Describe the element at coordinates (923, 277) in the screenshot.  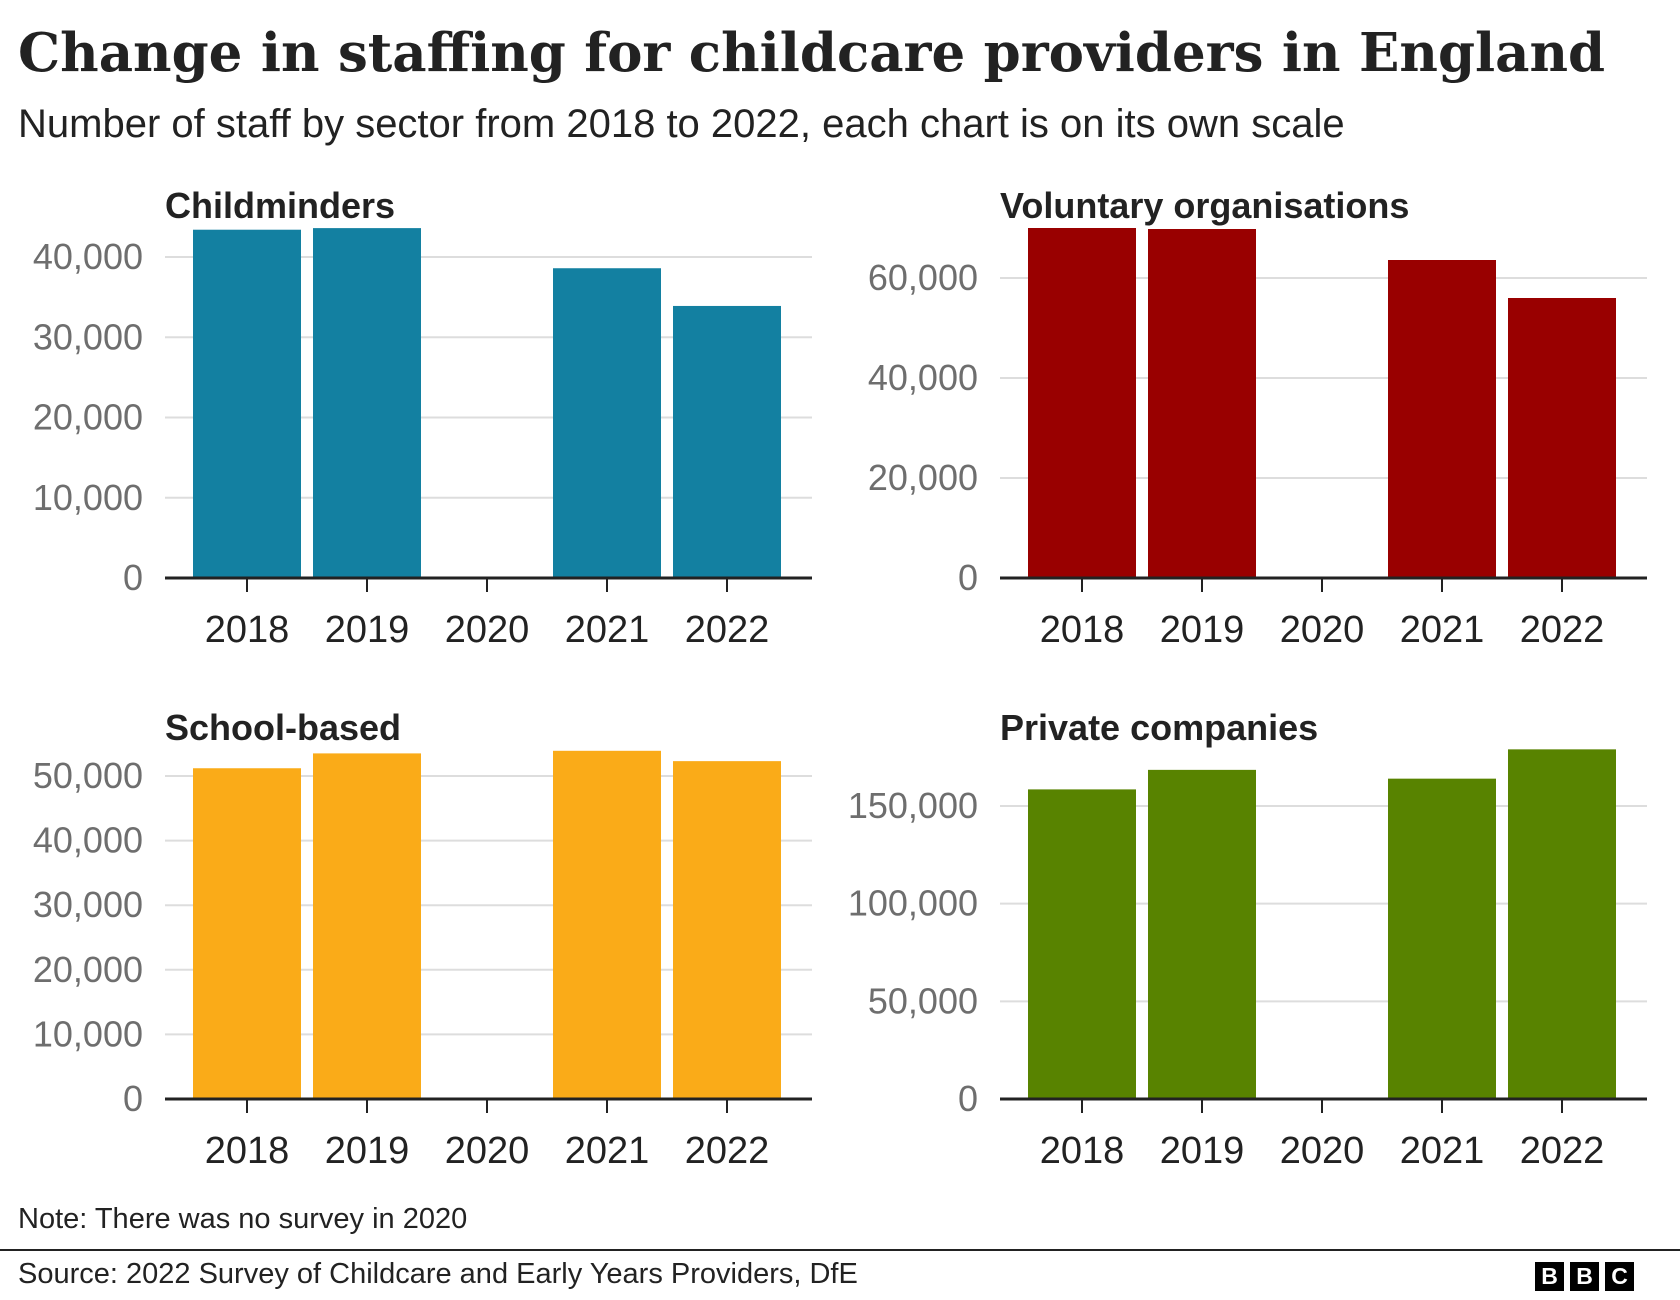
I see `y-tick-label: 60,000` at that location.